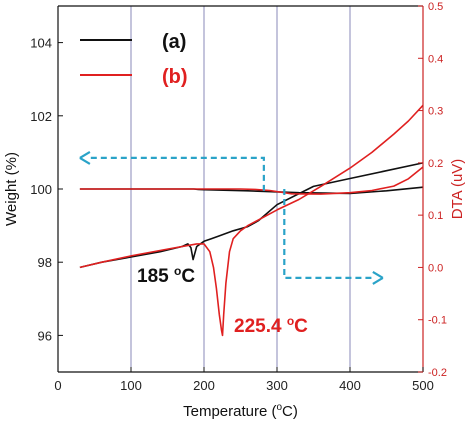 This screenshot has width=473, height=432. Describe the element at coordinates (45, 262) in the screenshot. I see `y-left-tick-label-98: 98` at that location.